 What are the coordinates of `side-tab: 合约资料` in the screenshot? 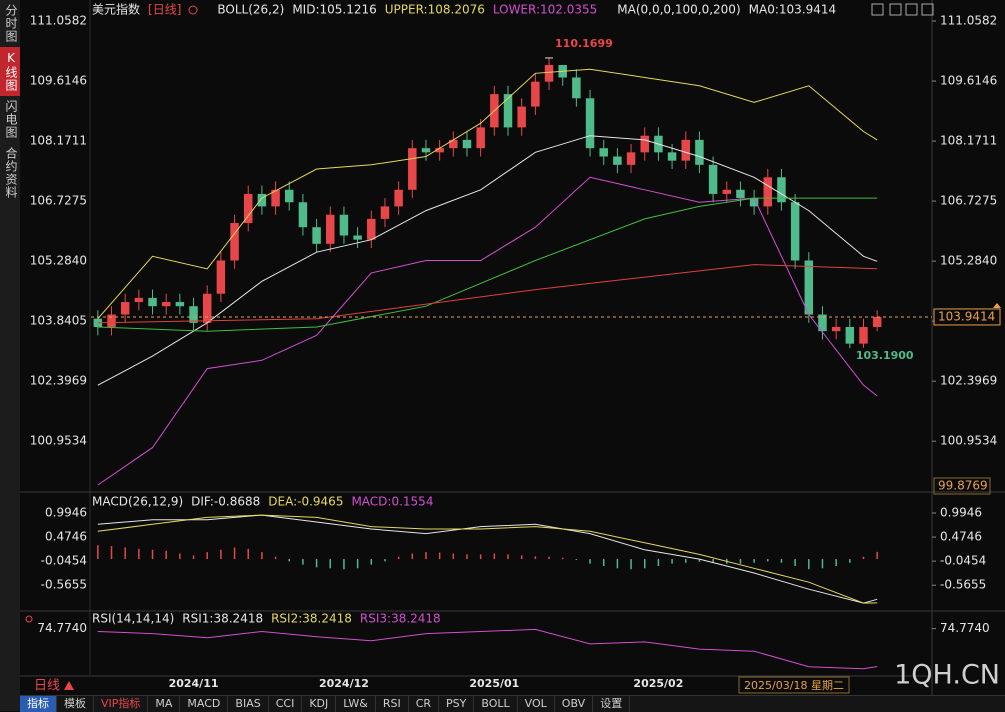 It's located at (11, 173).